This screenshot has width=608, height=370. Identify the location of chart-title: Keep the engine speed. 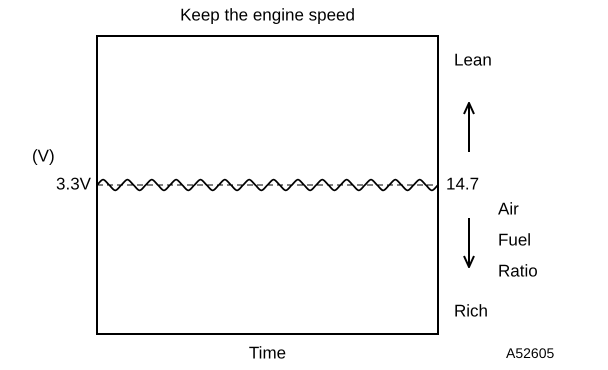
(267, 15).